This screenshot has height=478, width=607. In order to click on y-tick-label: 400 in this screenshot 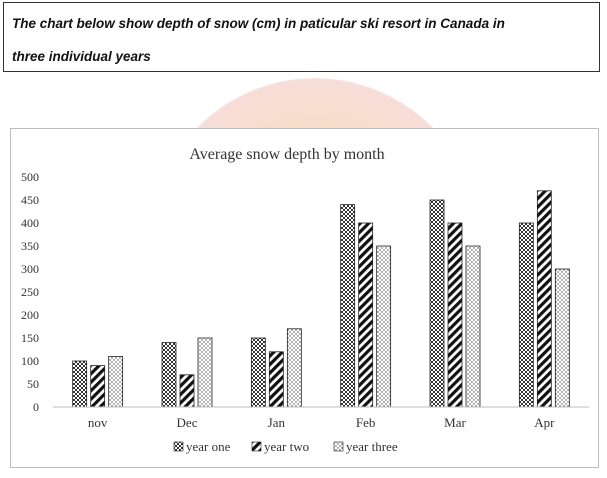, I will do `click(30, 223)`.